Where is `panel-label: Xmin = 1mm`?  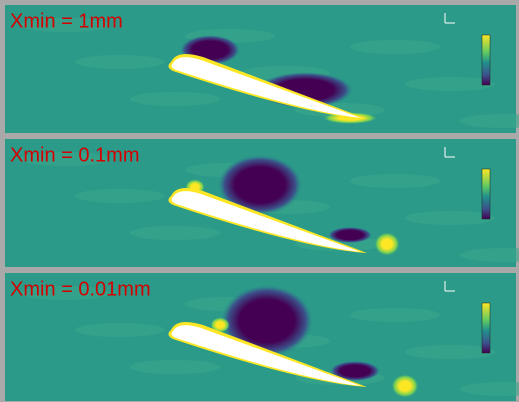 panel-label: Xmin = 1mm is located at coordinates (66, 21).